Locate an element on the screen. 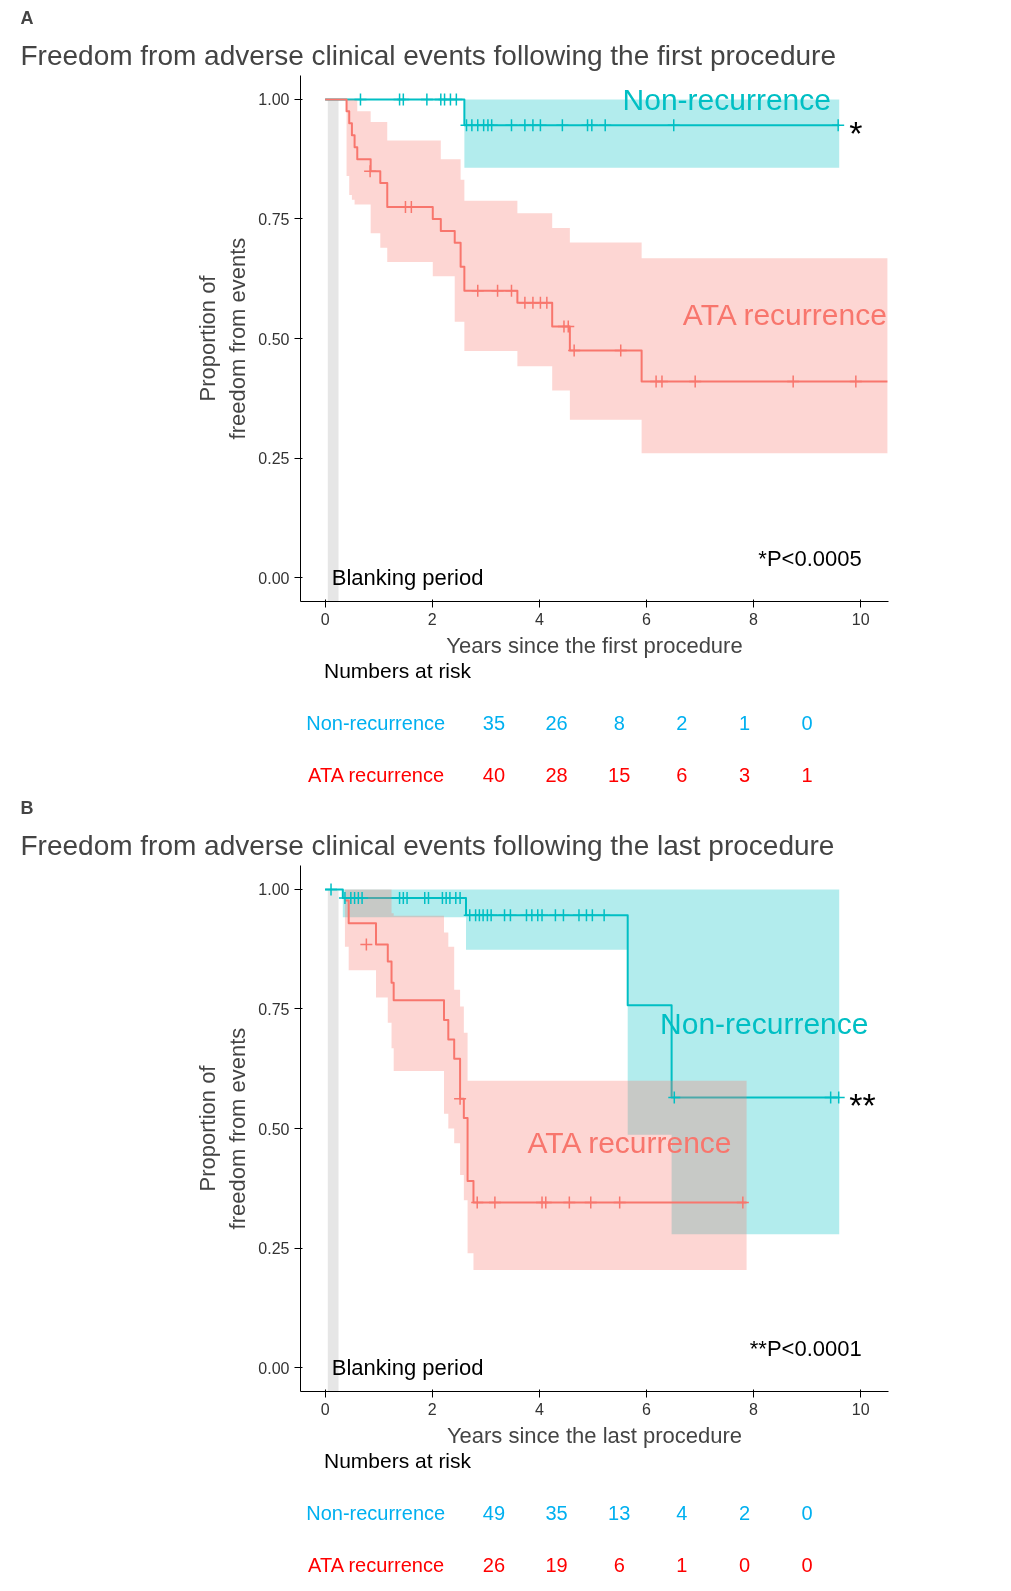 This screenshot has height=1591, width=1011. text: A is located at coordinates (27, 17).